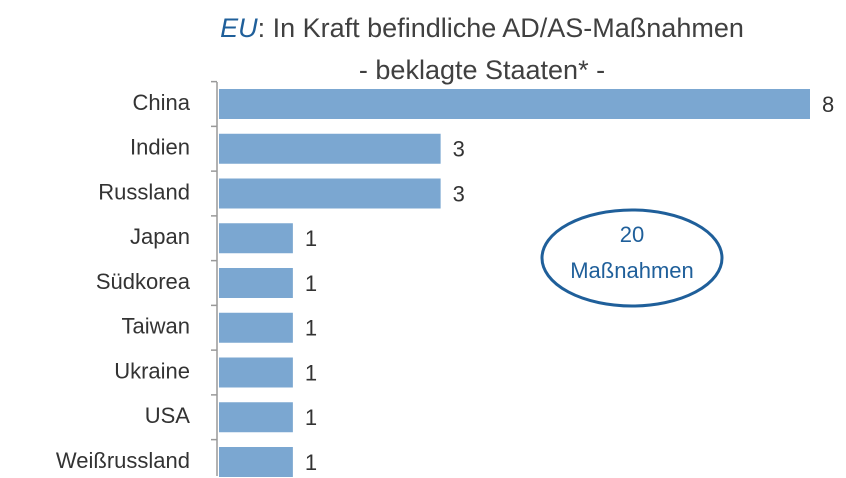 This screenshot has width=846, height=478. I want to click on annotation-text: Maßnahmen, so click(632, 270).